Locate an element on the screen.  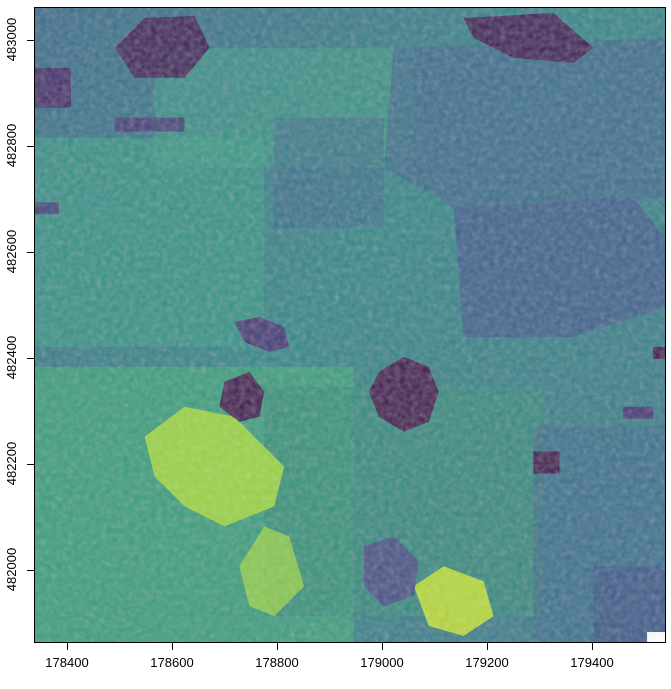
y-tick-label: 482200 is located at coordinates (12, 463).